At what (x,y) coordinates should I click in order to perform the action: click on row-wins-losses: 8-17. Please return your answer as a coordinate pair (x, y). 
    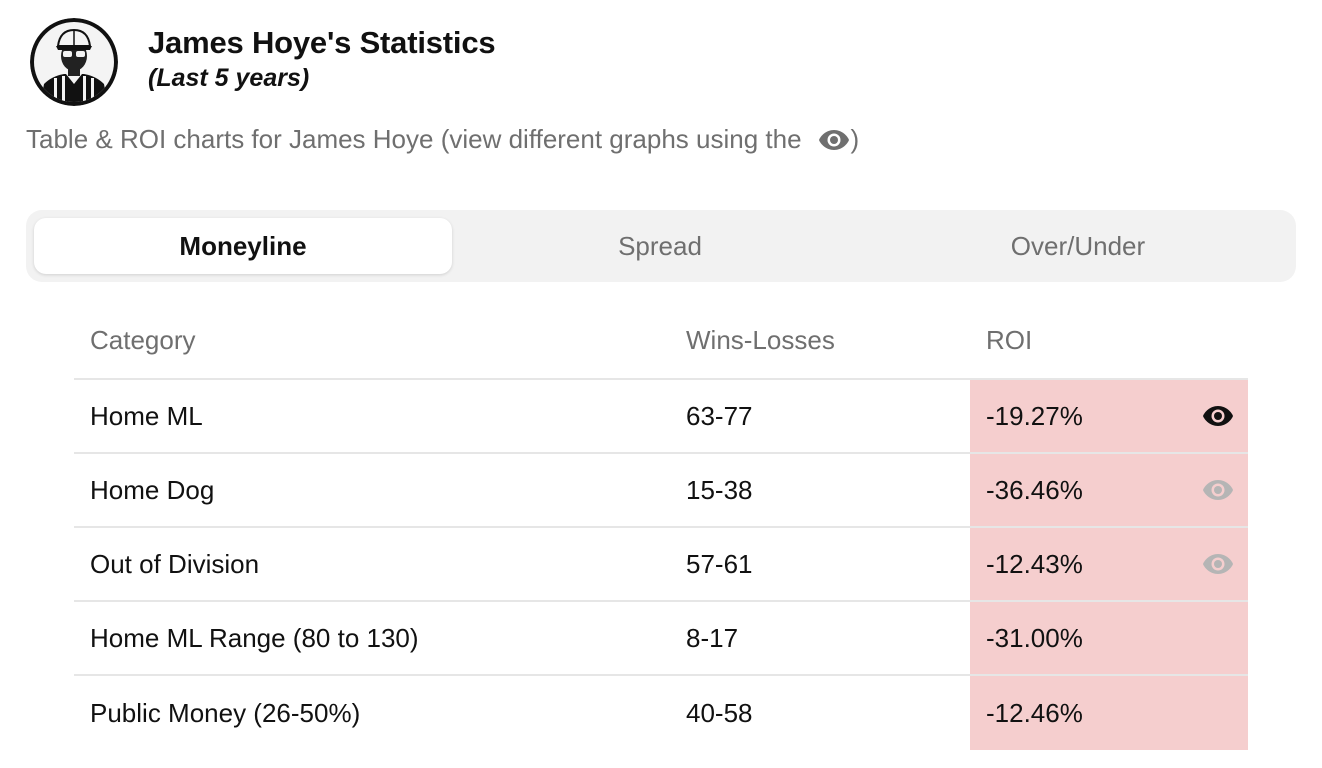
    Looking at the image, I should click on (712, 637).